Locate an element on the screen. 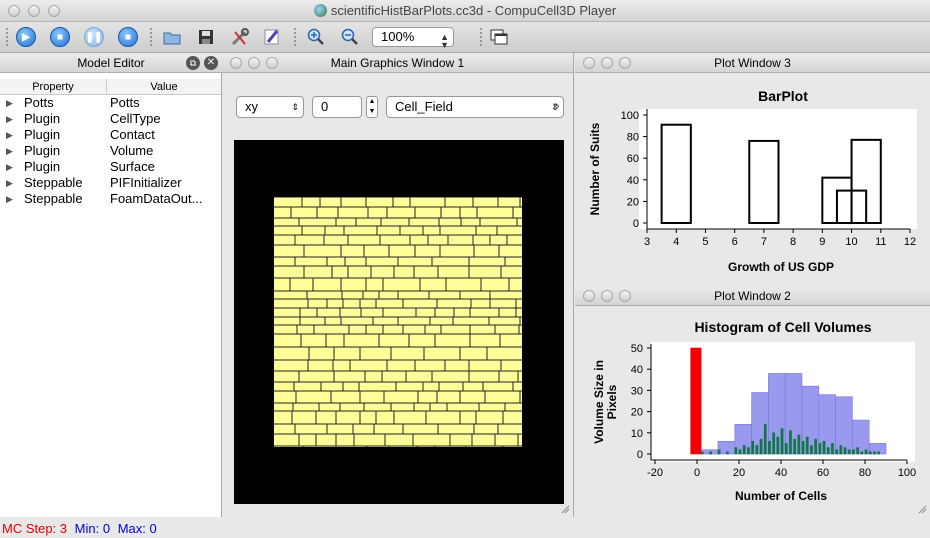  step-button: ■ is located at coordinates (60, 37).